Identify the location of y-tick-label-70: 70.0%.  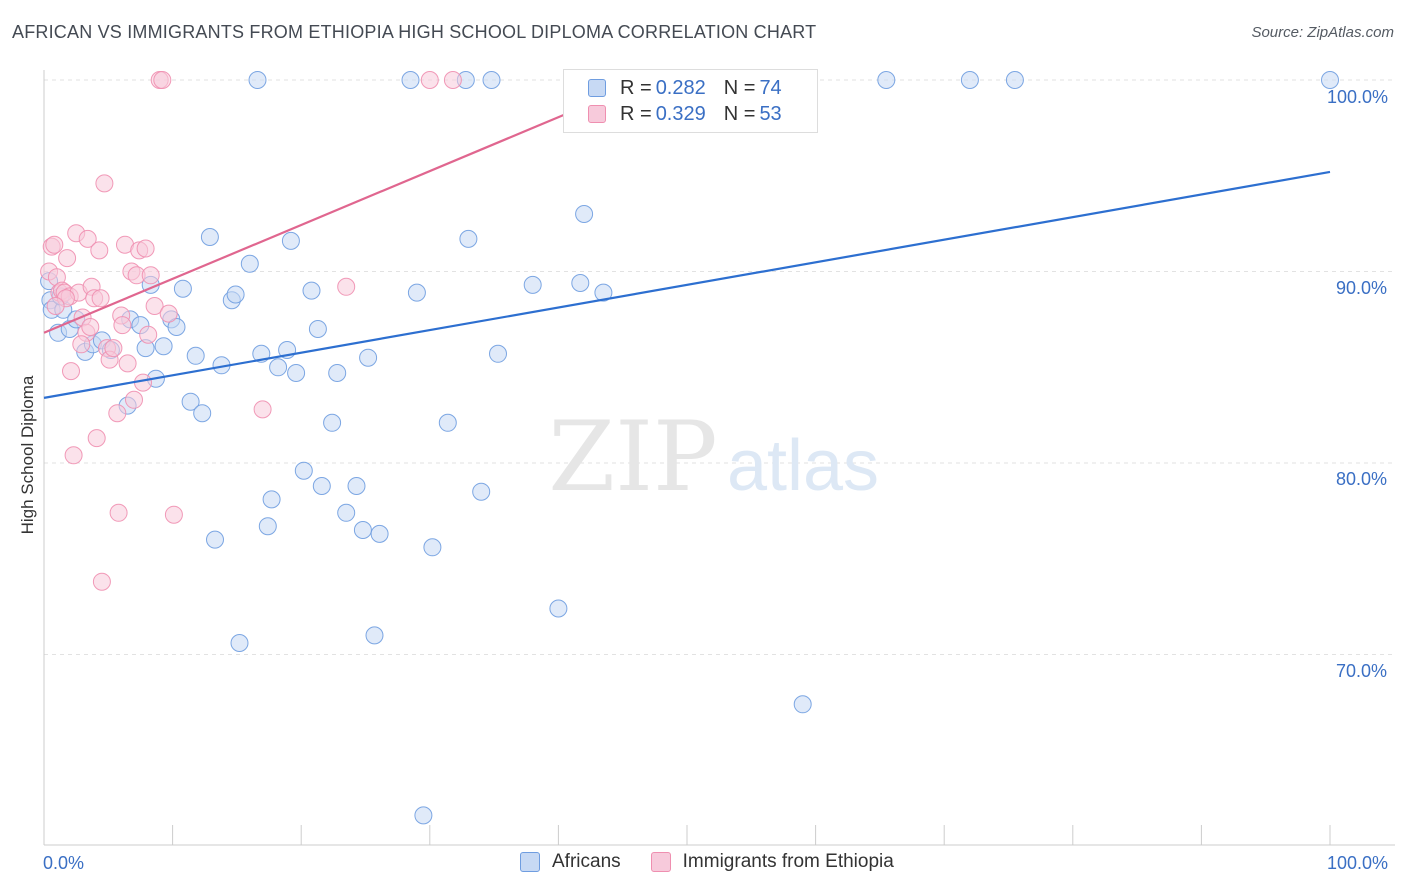
(1362, 671).